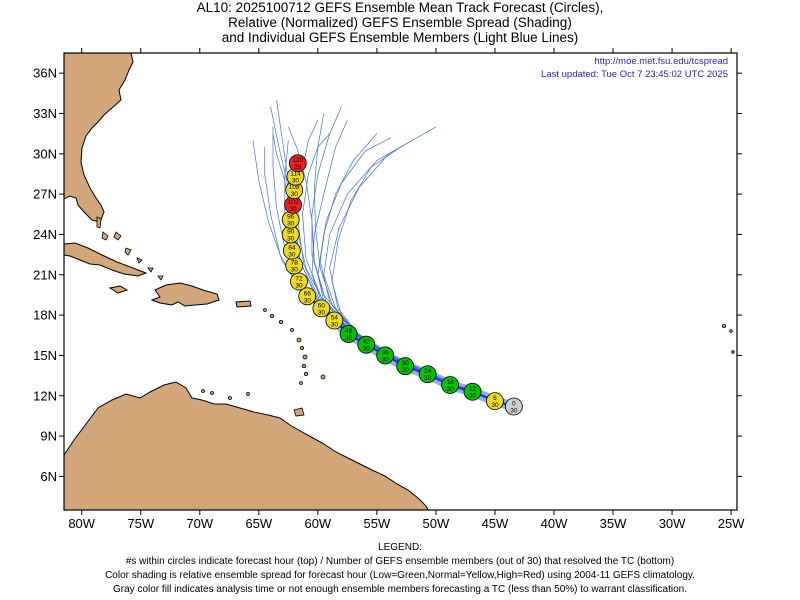  What do you see at coordinates (400, 547) in the screenshot?
I see `legend-heading: LEGEND:` at bounding box center [400, 547].